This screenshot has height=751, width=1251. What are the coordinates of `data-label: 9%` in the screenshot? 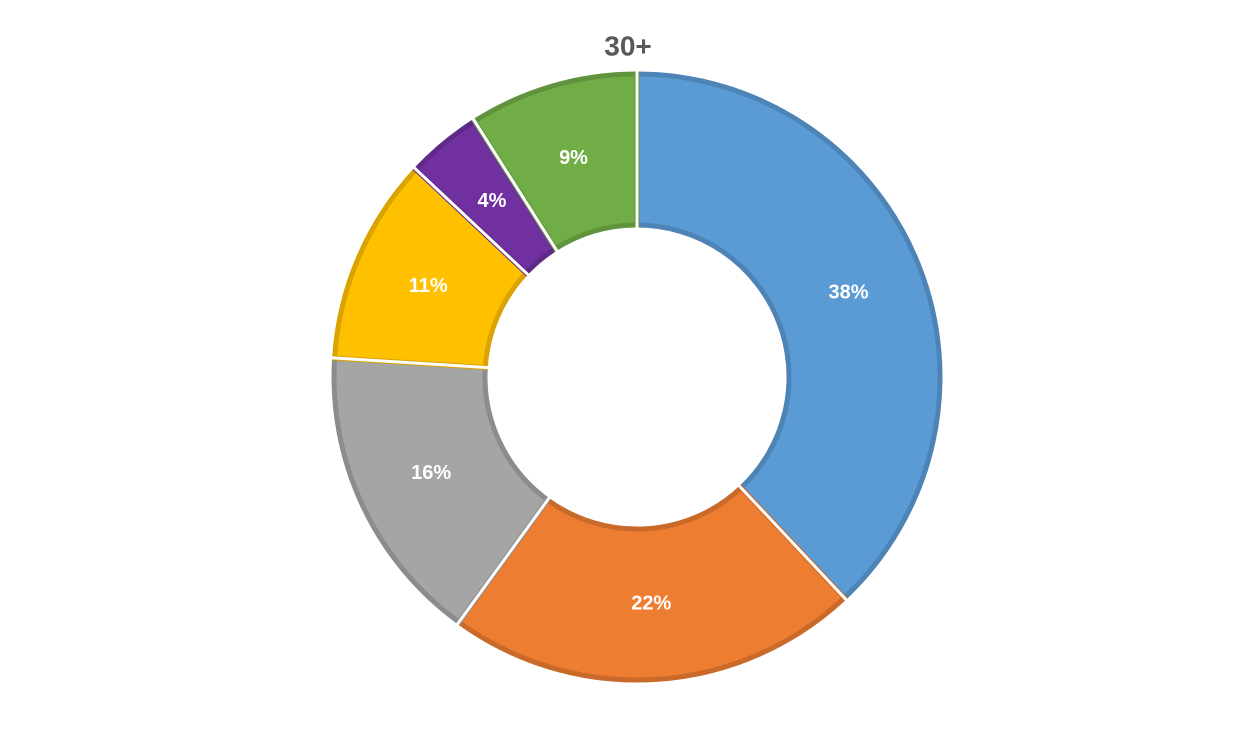 It's located at (573, 158).